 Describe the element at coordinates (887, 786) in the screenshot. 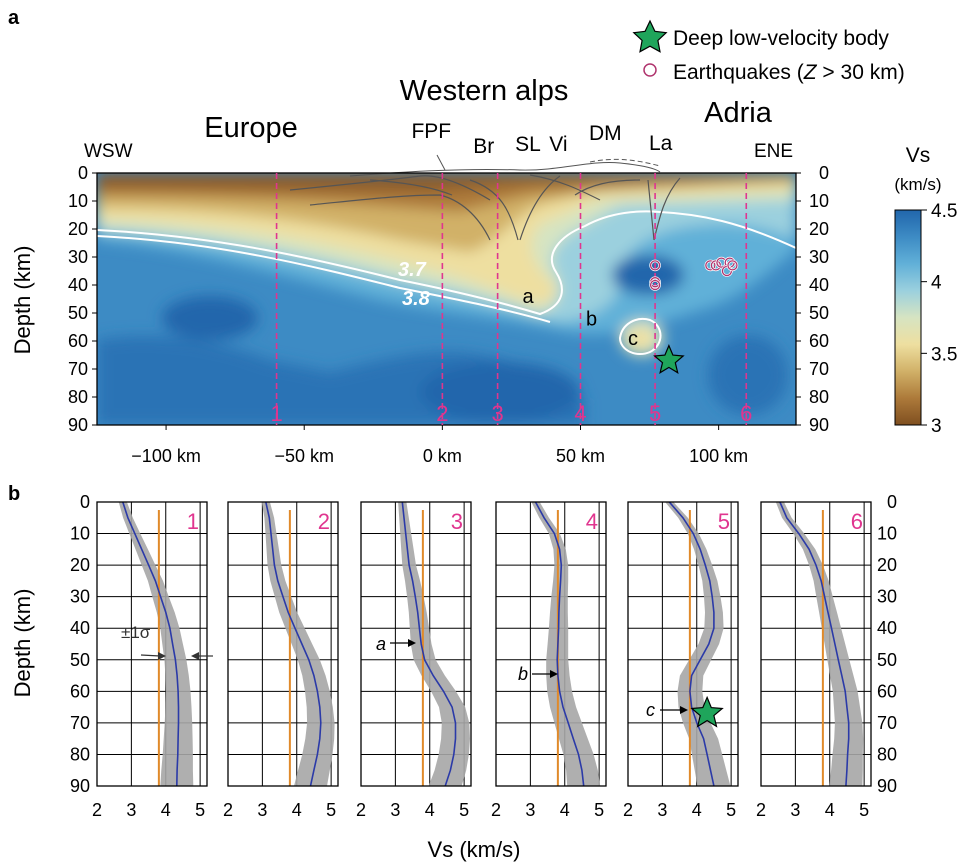

I see `panel-b-y-tick-label-right: 90` at that location.